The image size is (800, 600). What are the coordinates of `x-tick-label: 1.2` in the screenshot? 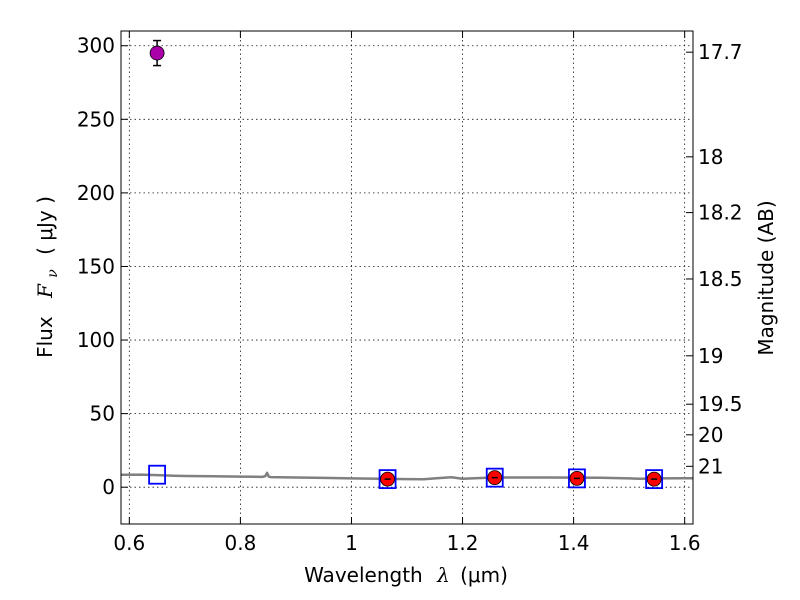 It's located at (463, 543).